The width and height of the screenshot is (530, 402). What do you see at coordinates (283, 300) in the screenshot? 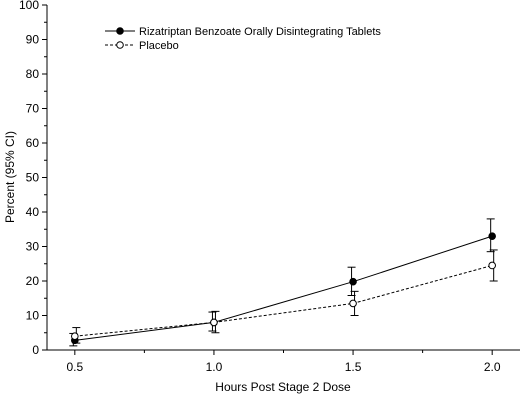
I see `series-line` at bounding box center [283, 300].